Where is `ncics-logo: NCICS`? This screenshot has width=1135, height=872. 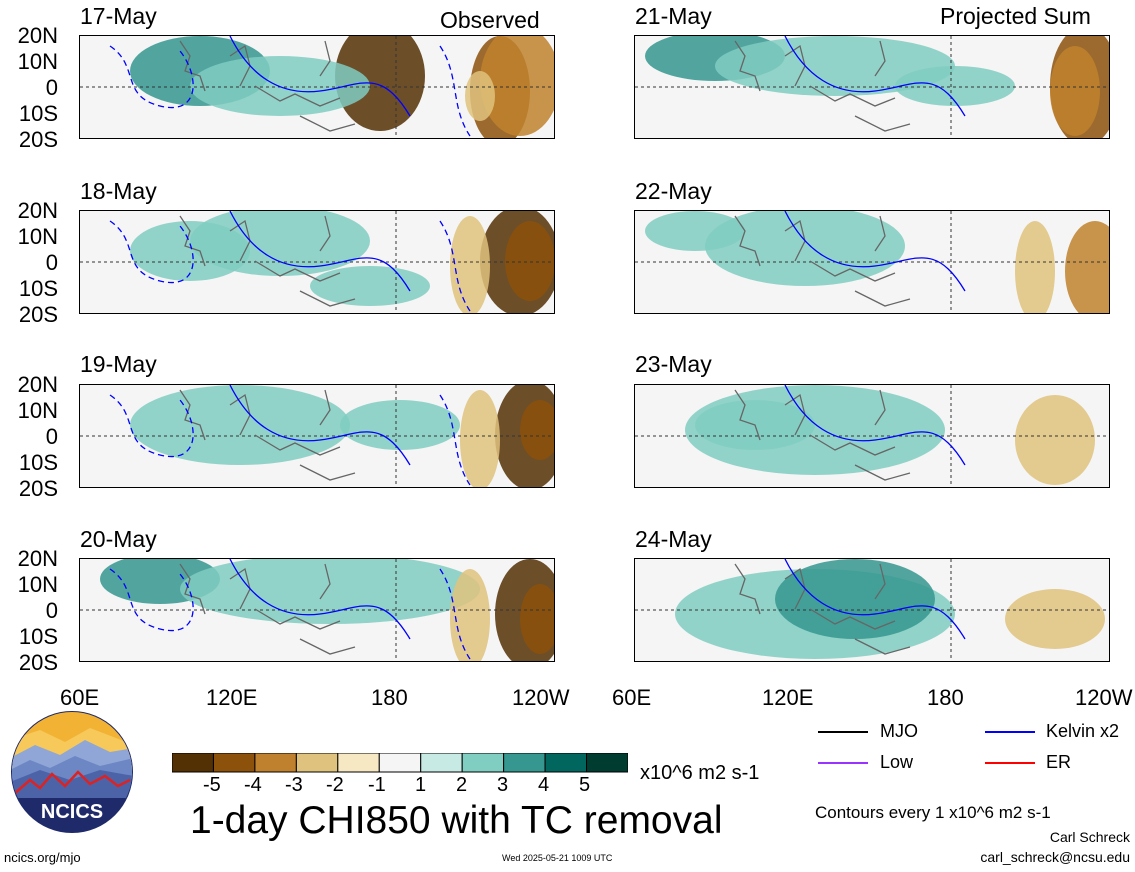
ncics-logo: NCICS is located at coordinates (72, 772).